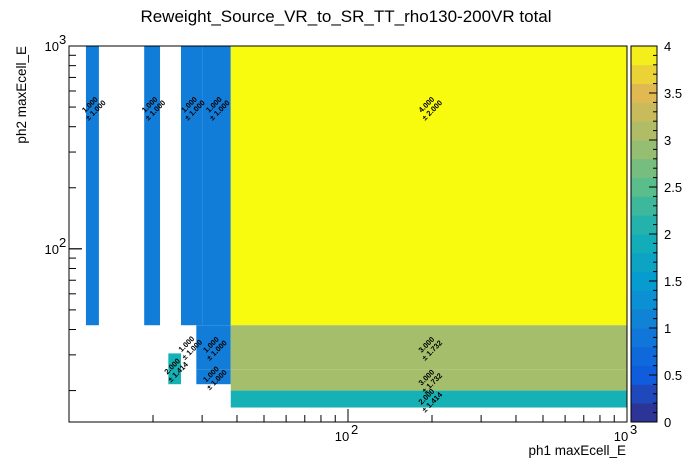  What do you see at coordinates (21, 95) in the screenshot?
I see `y-axis-label: ph2 maxEcell_E` at bounding box center [21, 95].